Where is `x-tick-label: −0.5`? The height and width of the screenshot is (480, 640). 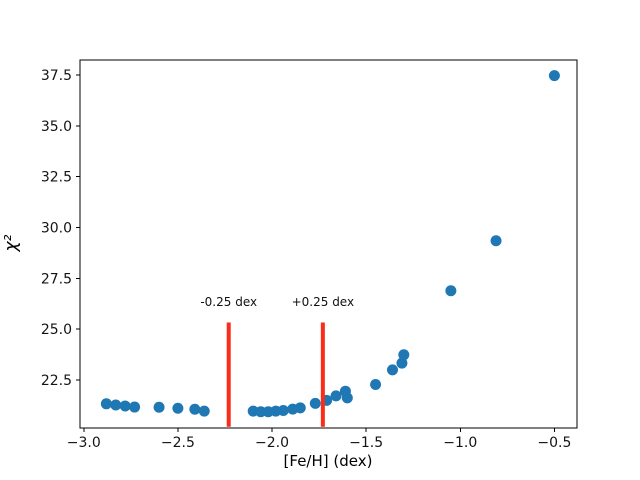
x-tick-label: −0.5 is located at coordinates (554, 443).